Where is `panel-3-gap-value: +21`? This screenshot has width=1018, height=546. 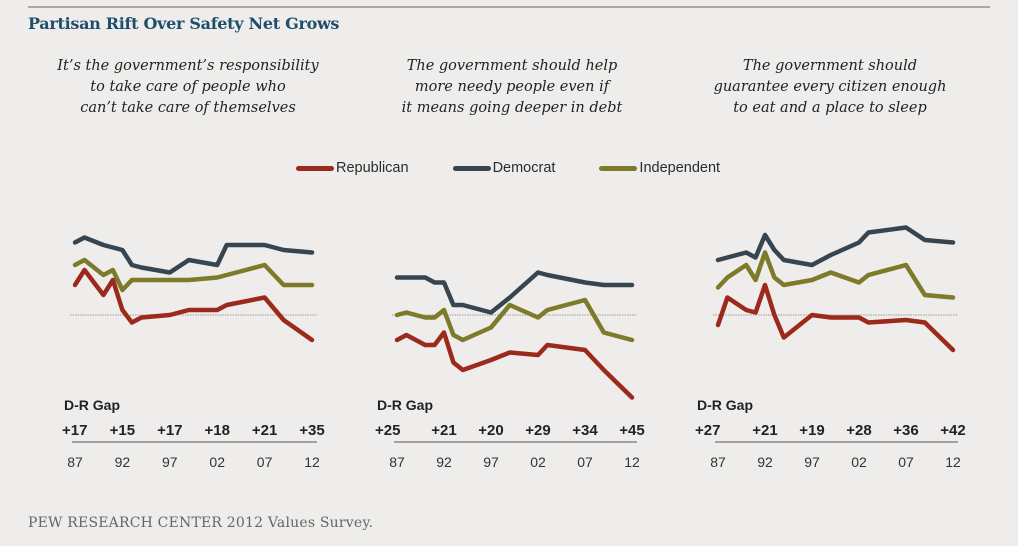
panel-3-gap-value: +21 is located at coordinates (764, 430).